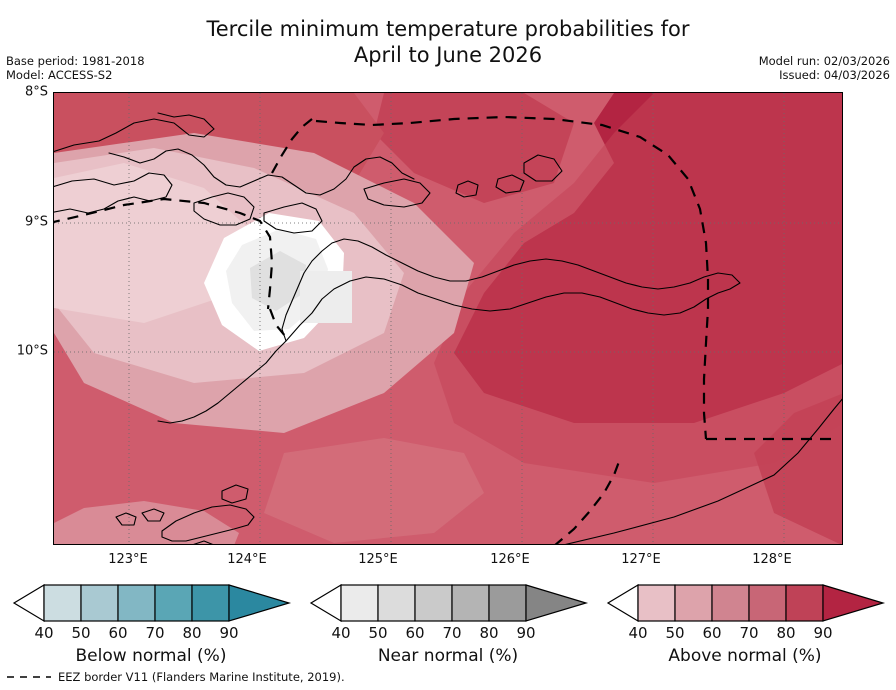 This screenshot has height=690, width=896. I want to click on contour-above-60-south, so click(374, 490).